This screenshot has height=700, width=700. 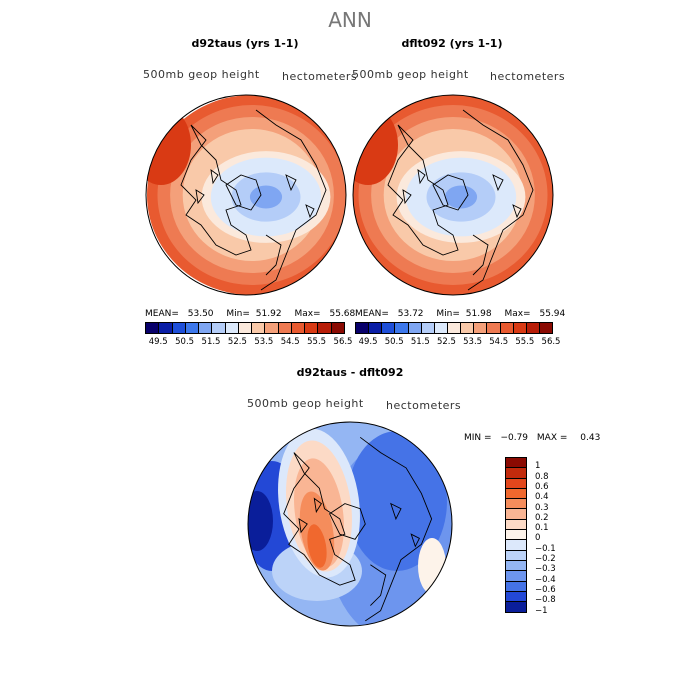 What do you see at coordinates (460, 314) in the screenshot?
I see `panel-2-stats: MEAN= 53.72 Min= 51.98 Max= 55.94` at bounding box center [460, 314].